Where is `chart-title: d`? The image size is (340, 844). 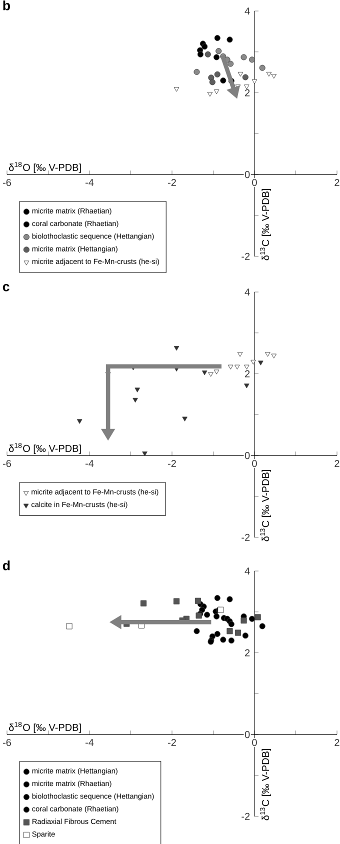 chart-title: d is located at coordinates (6, 565).